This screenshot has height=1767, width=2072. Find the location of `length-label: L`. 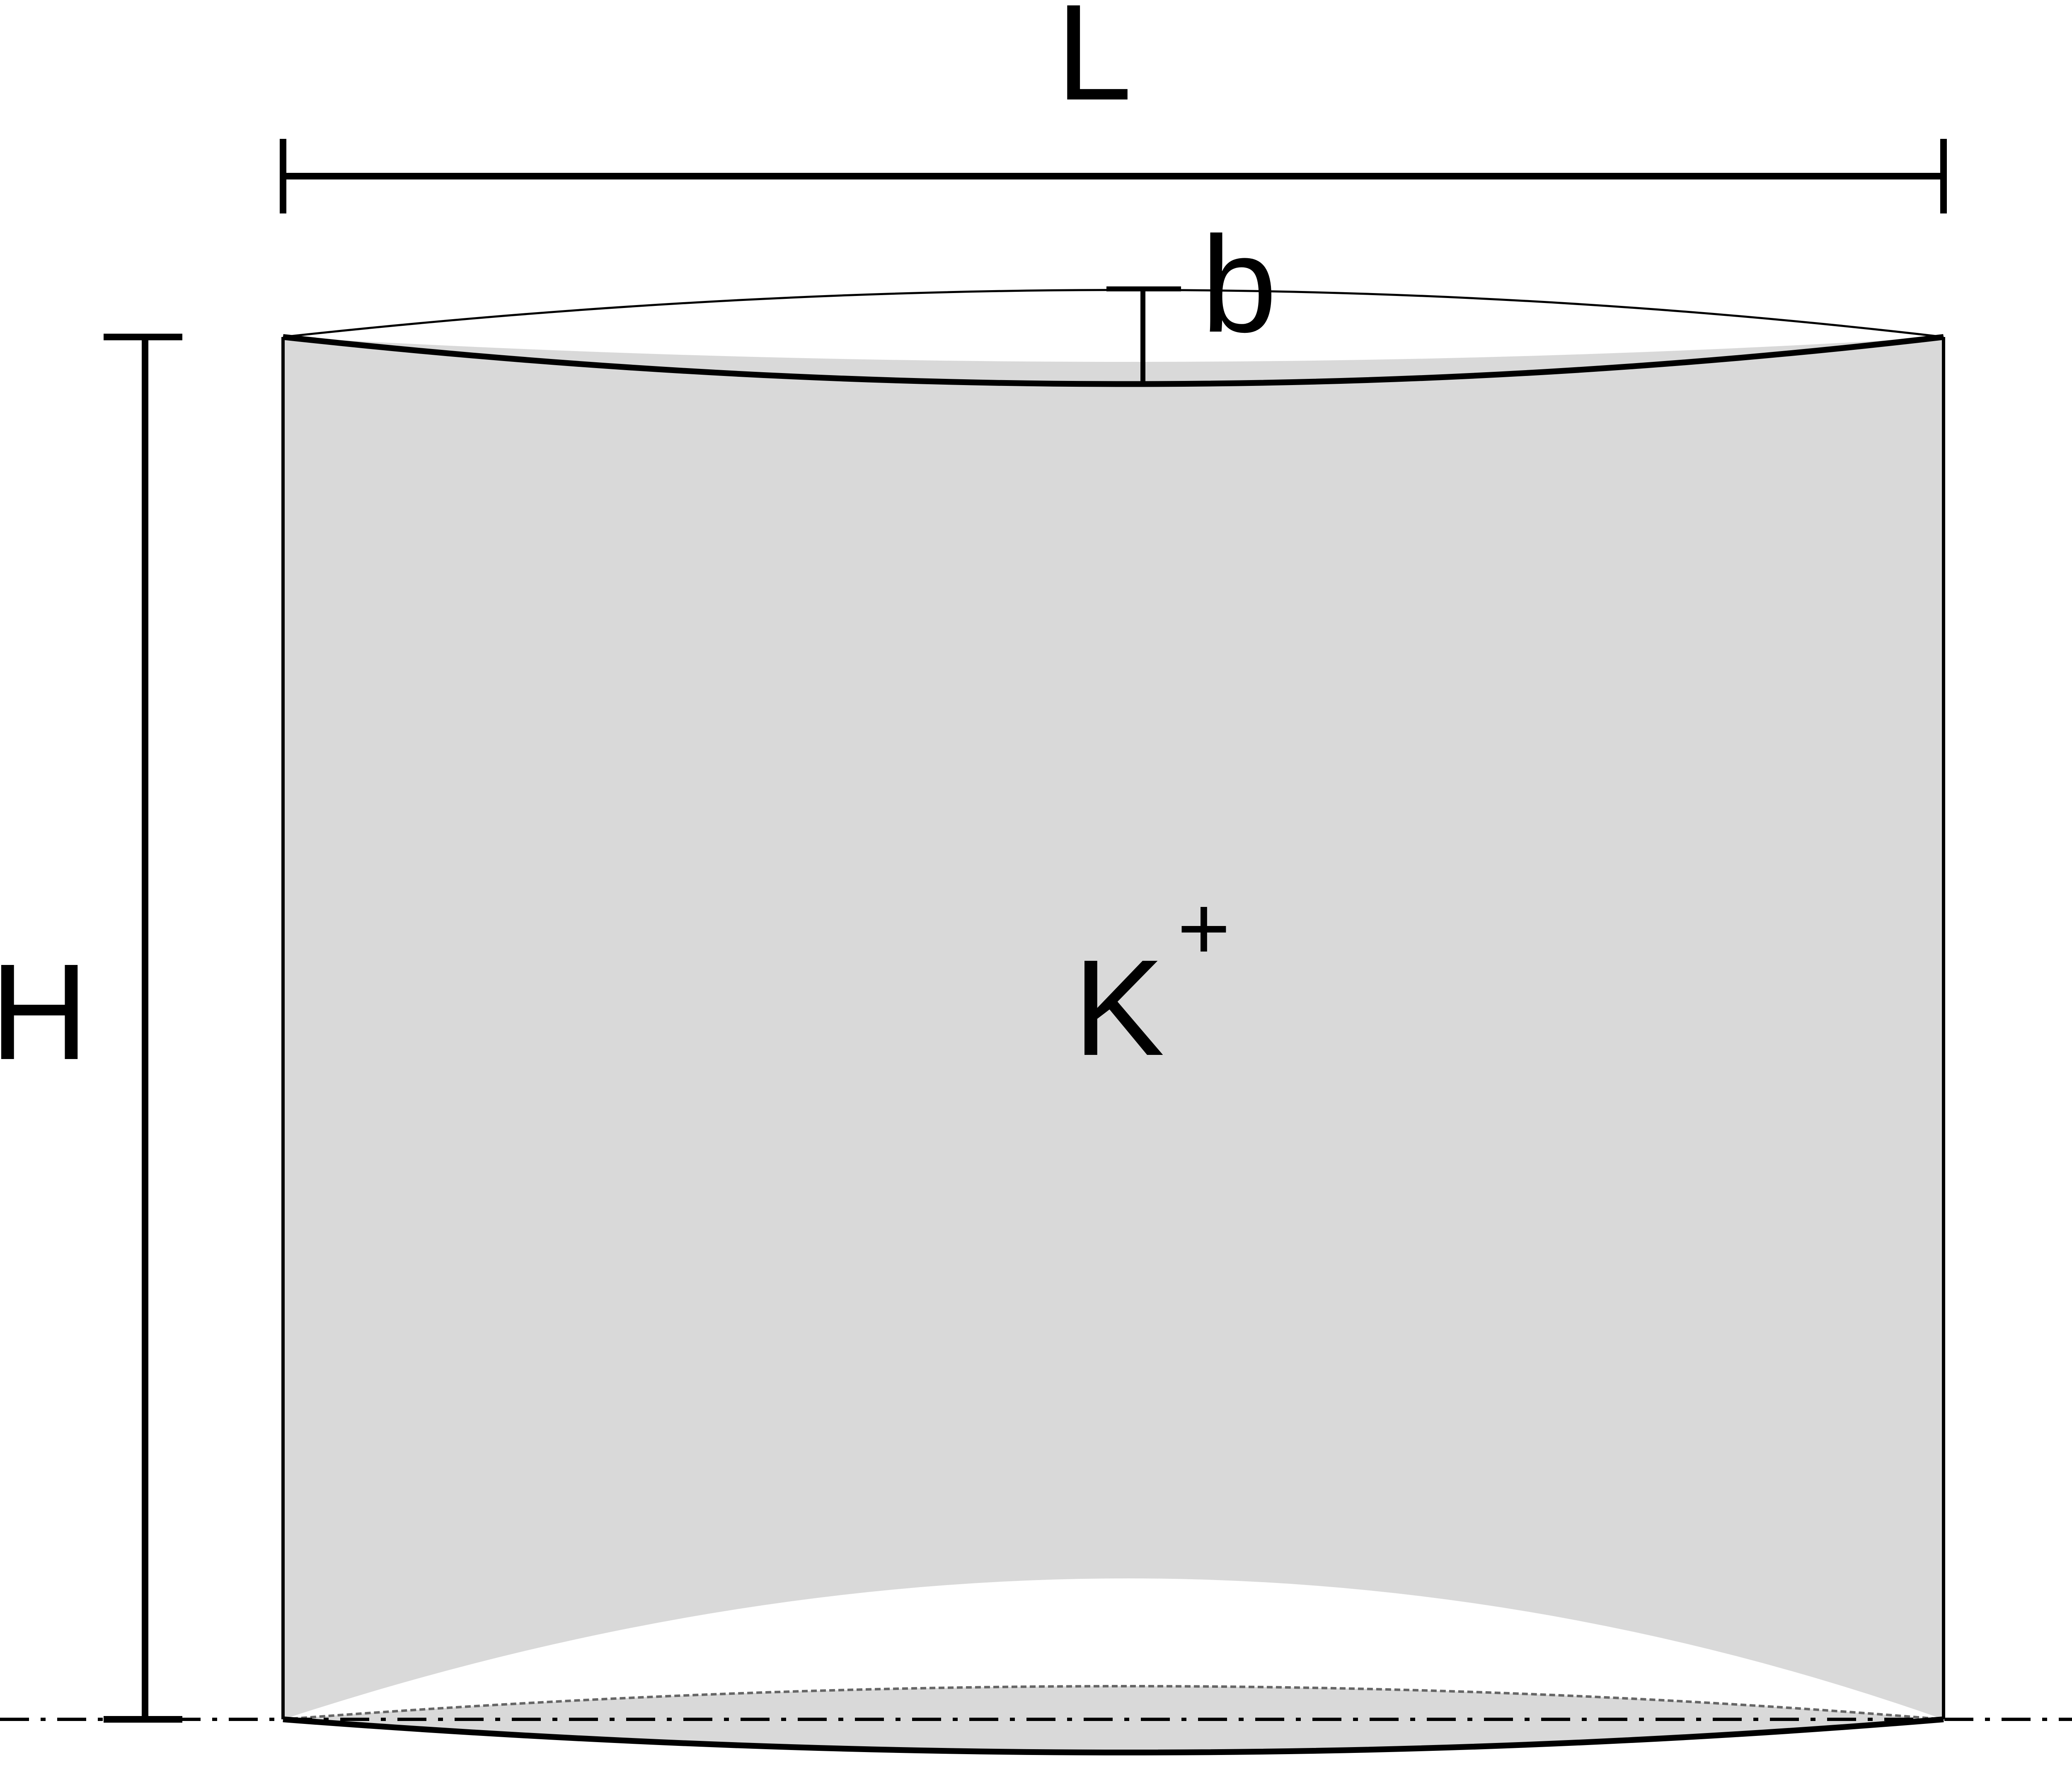

length-label: L is located at coordinates (1094, 64).